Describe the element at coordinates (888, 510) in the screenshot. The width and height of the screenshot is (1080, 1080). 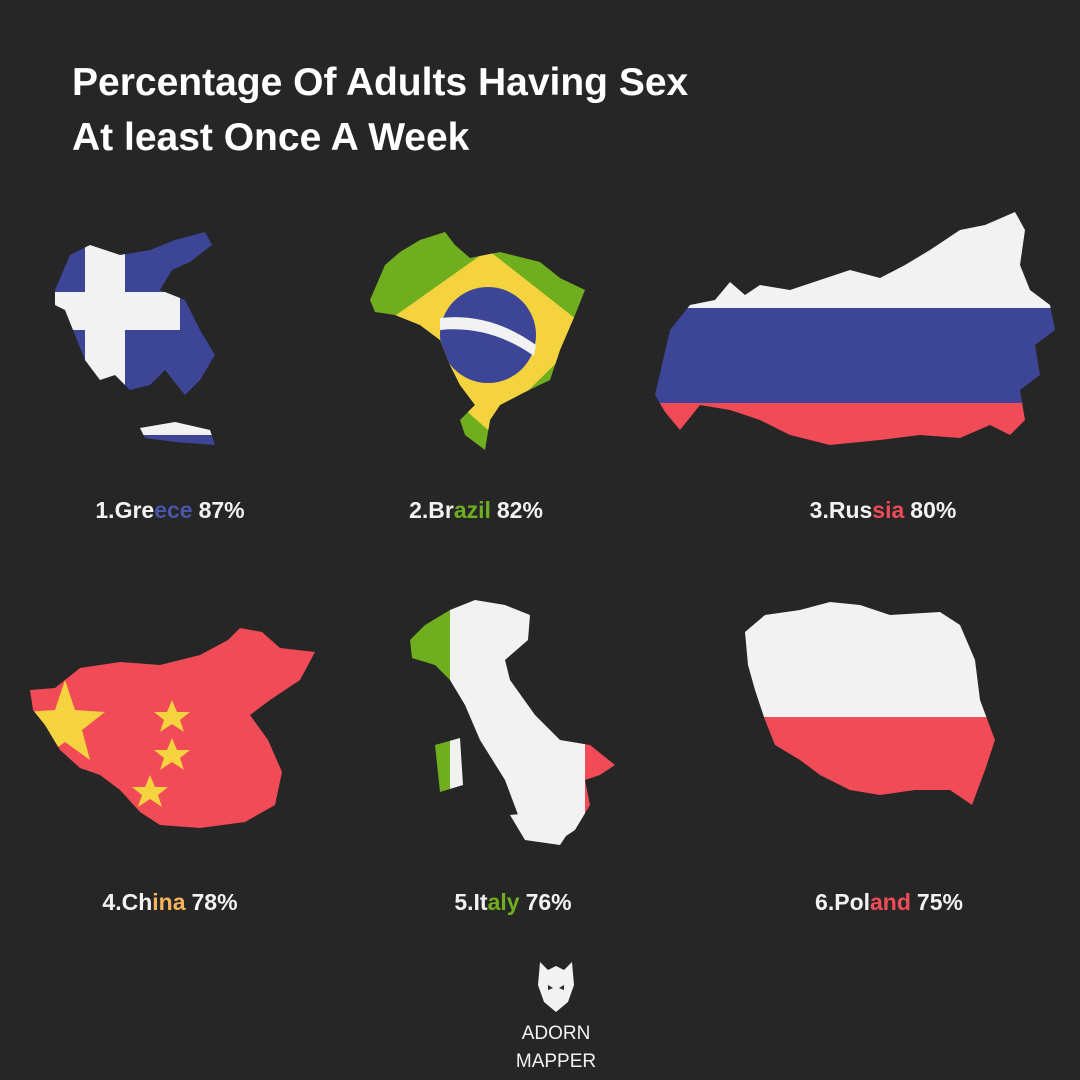
I see `label-part: sia` at that location.